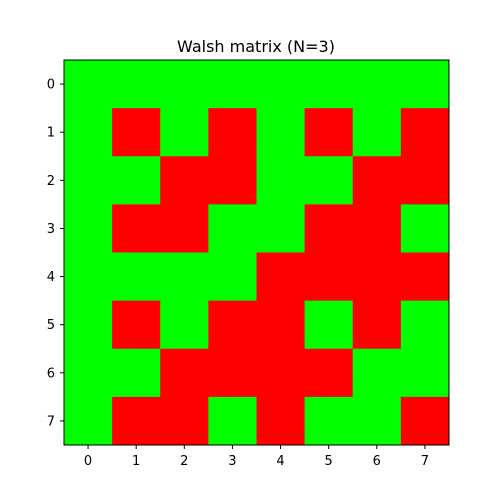 Image resolution: width=500 pixels, height=500 pixels. I want to click on x-axis: 0 1 2 3 4 5 6 7, so click(256, 457).